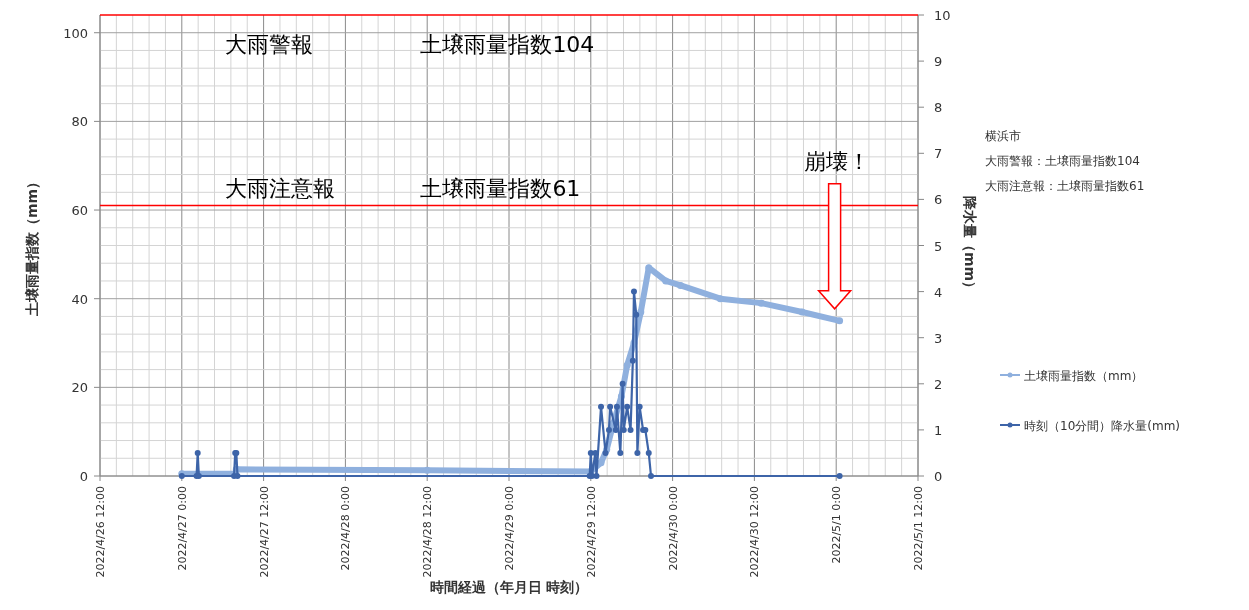 The image size is (1249, 610). I want to click on y2-tick-label: 10, so click(942, 15).